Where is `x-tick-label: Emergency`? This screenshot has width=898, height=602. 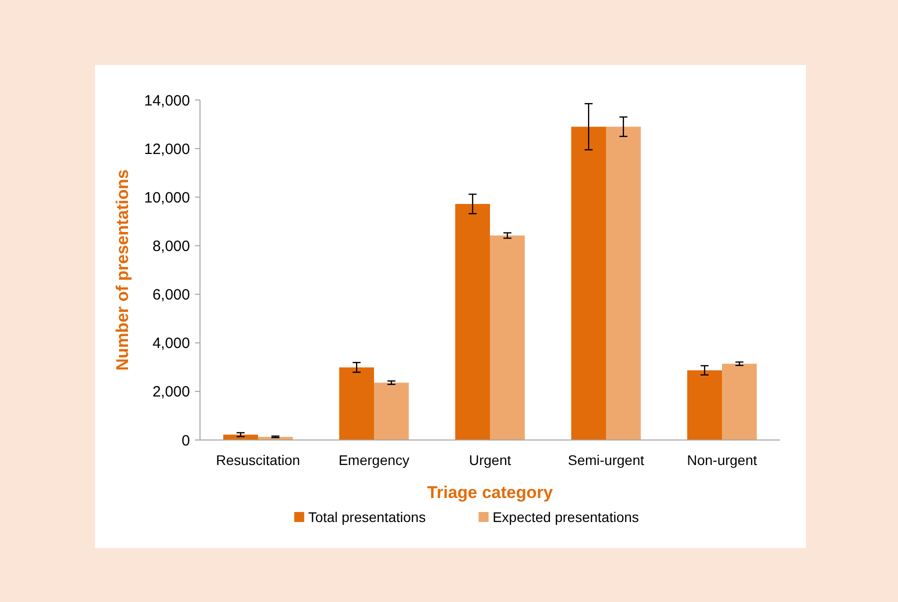 x-tick-label: Emergency is located at coordinates (374, 460).